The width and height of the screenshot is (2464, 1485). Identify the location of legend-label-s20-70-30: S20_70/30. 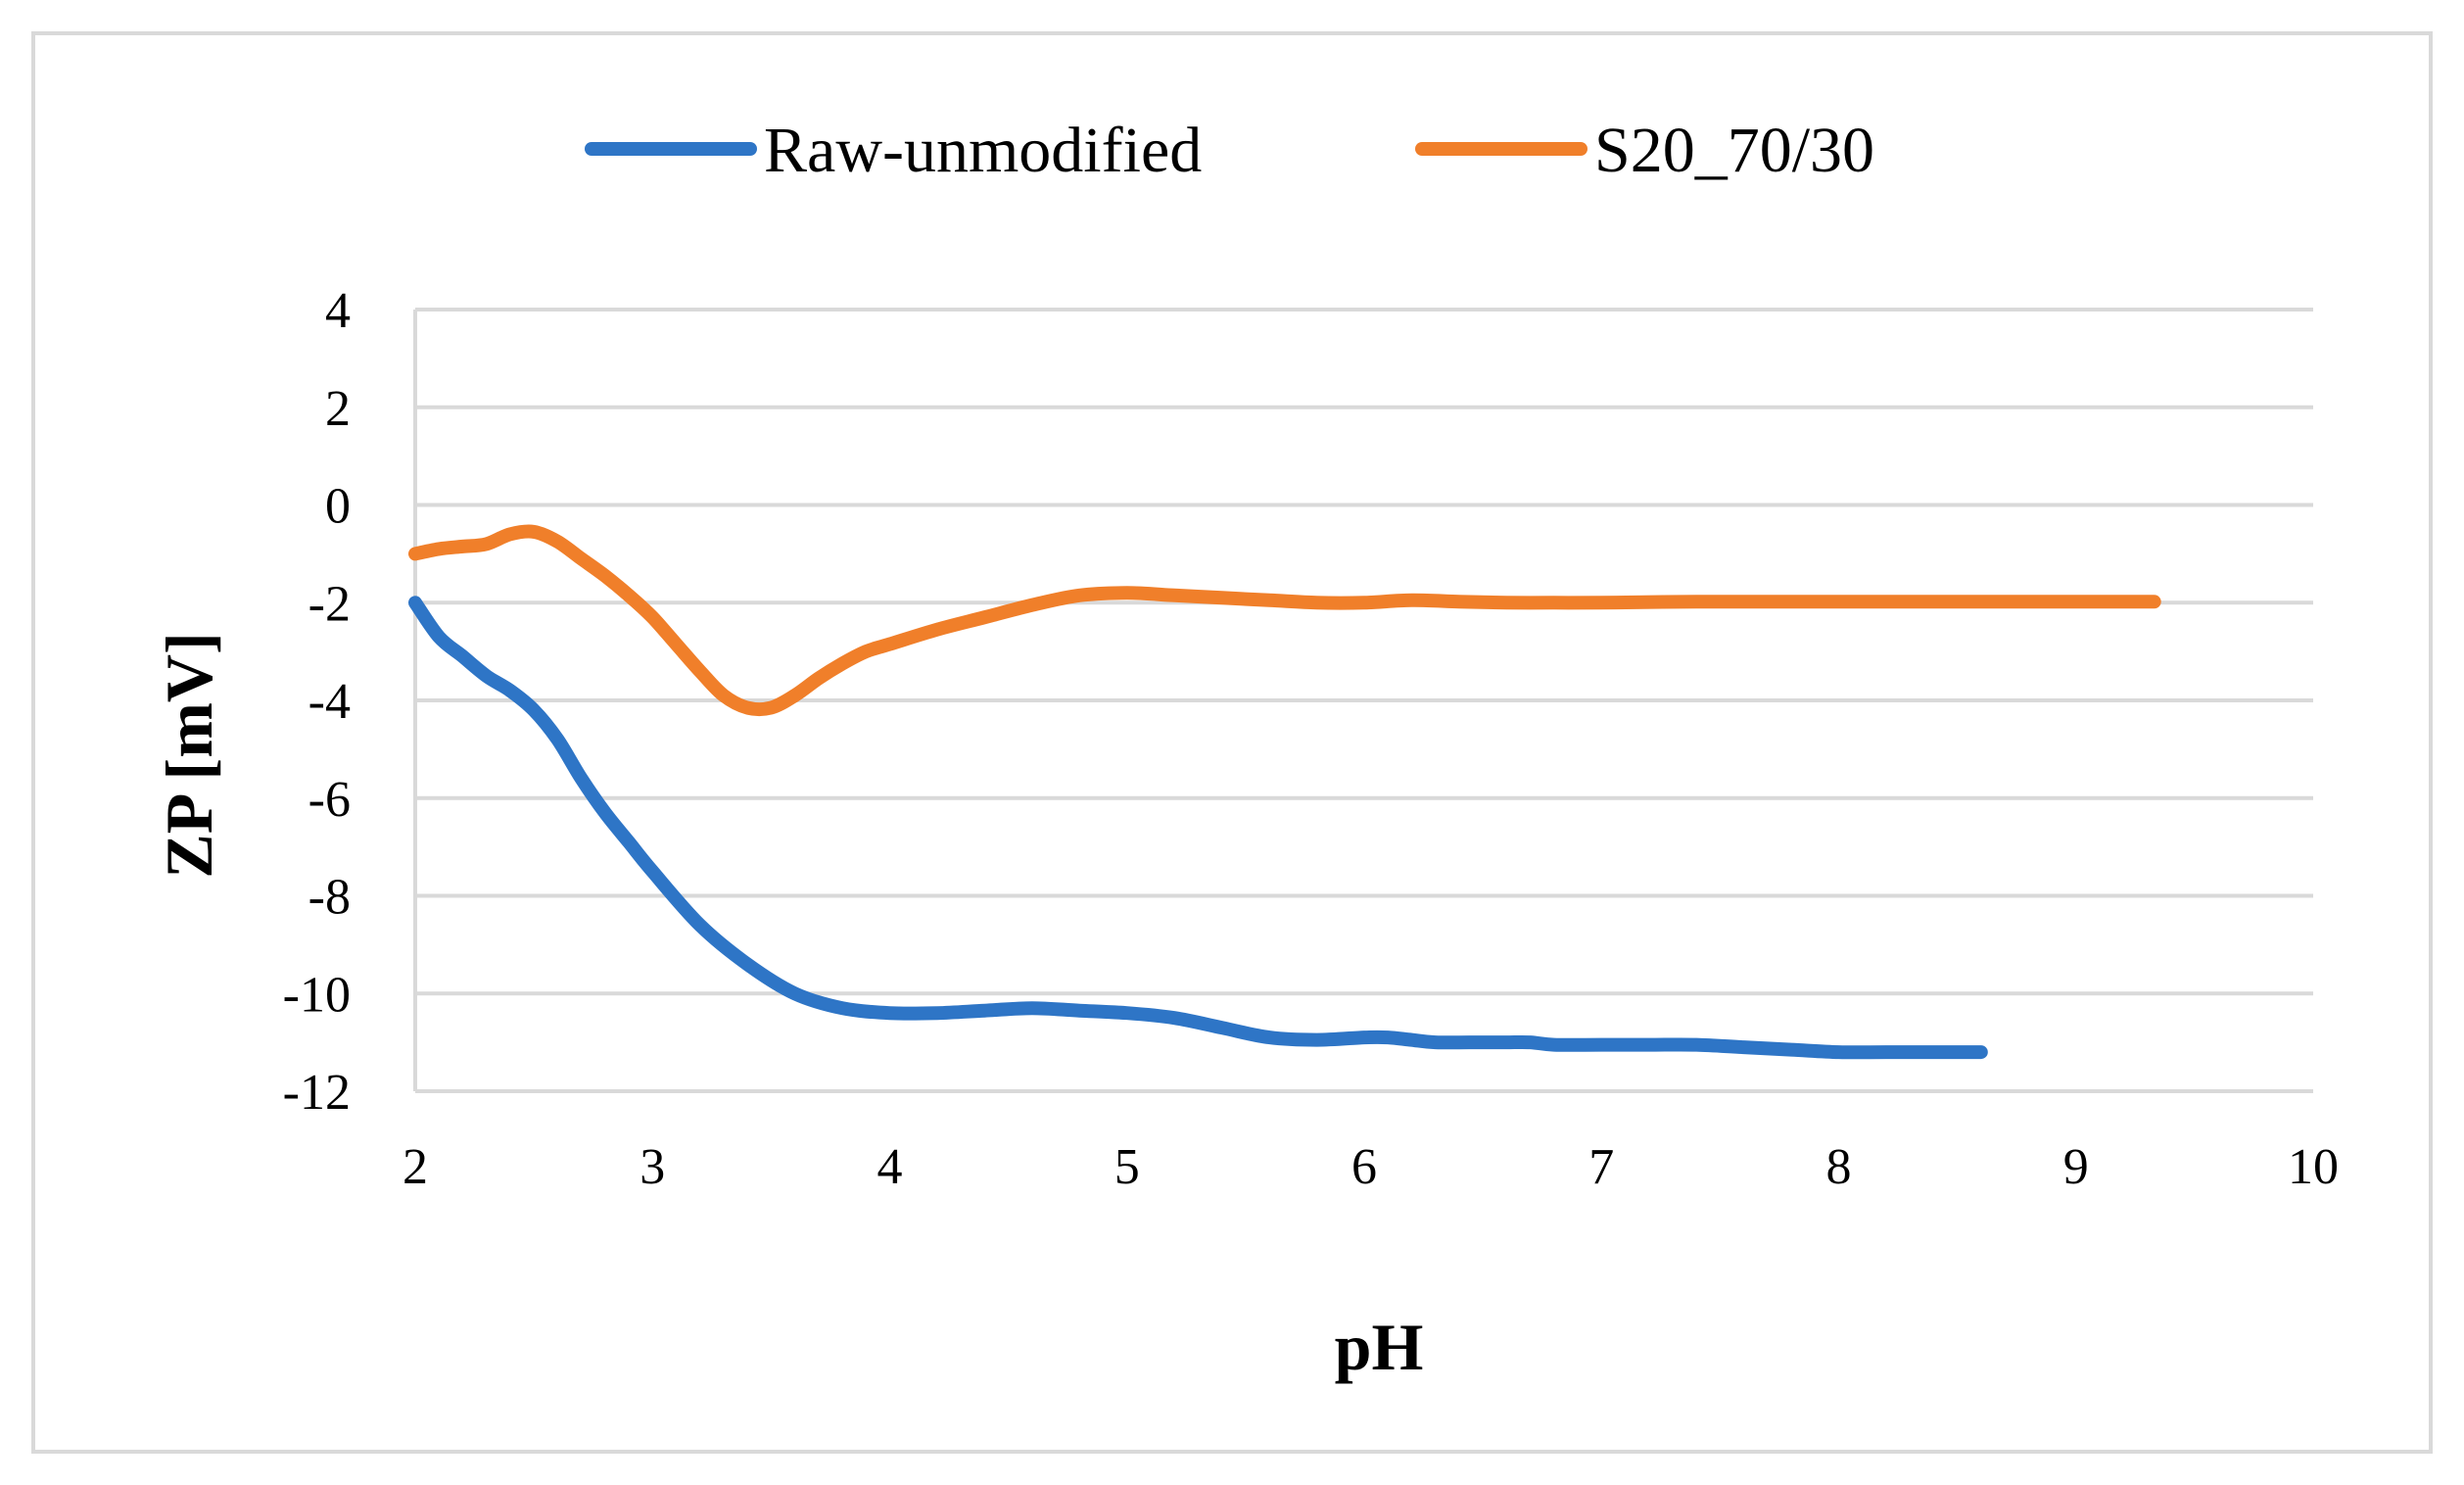
(1734, 150).